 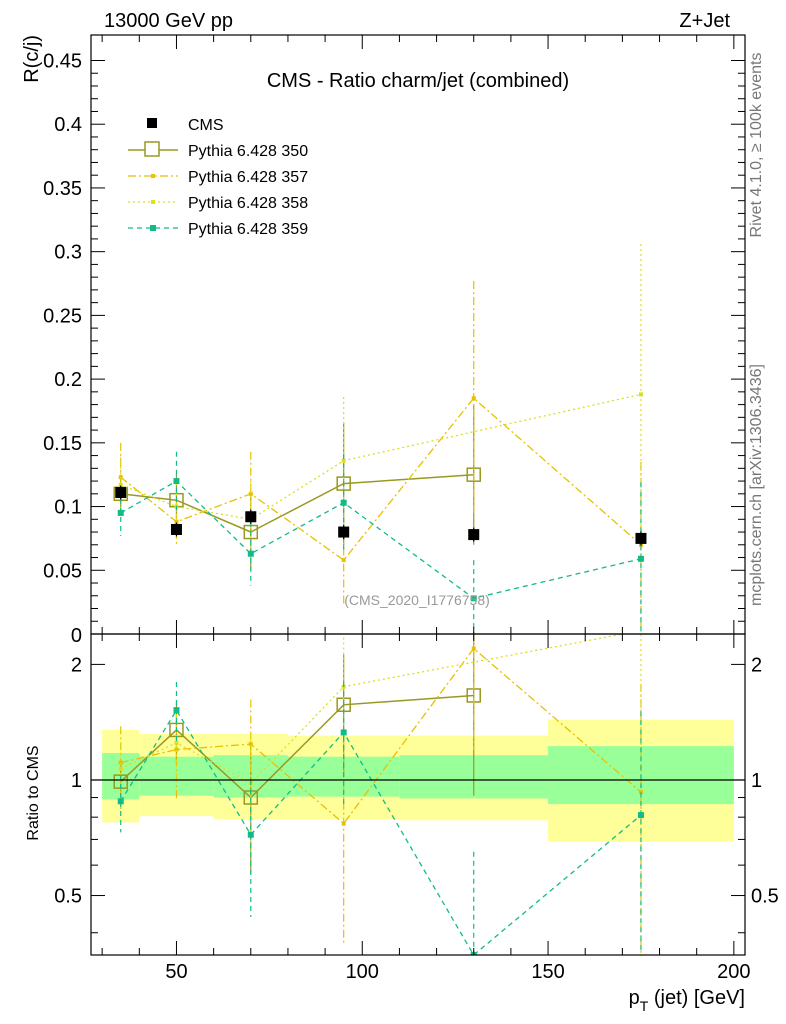 What do you see at coordinates (733, 972) in the screenshot?
I see `x-tick-label-200: 200` at bounding box center [733, 972].